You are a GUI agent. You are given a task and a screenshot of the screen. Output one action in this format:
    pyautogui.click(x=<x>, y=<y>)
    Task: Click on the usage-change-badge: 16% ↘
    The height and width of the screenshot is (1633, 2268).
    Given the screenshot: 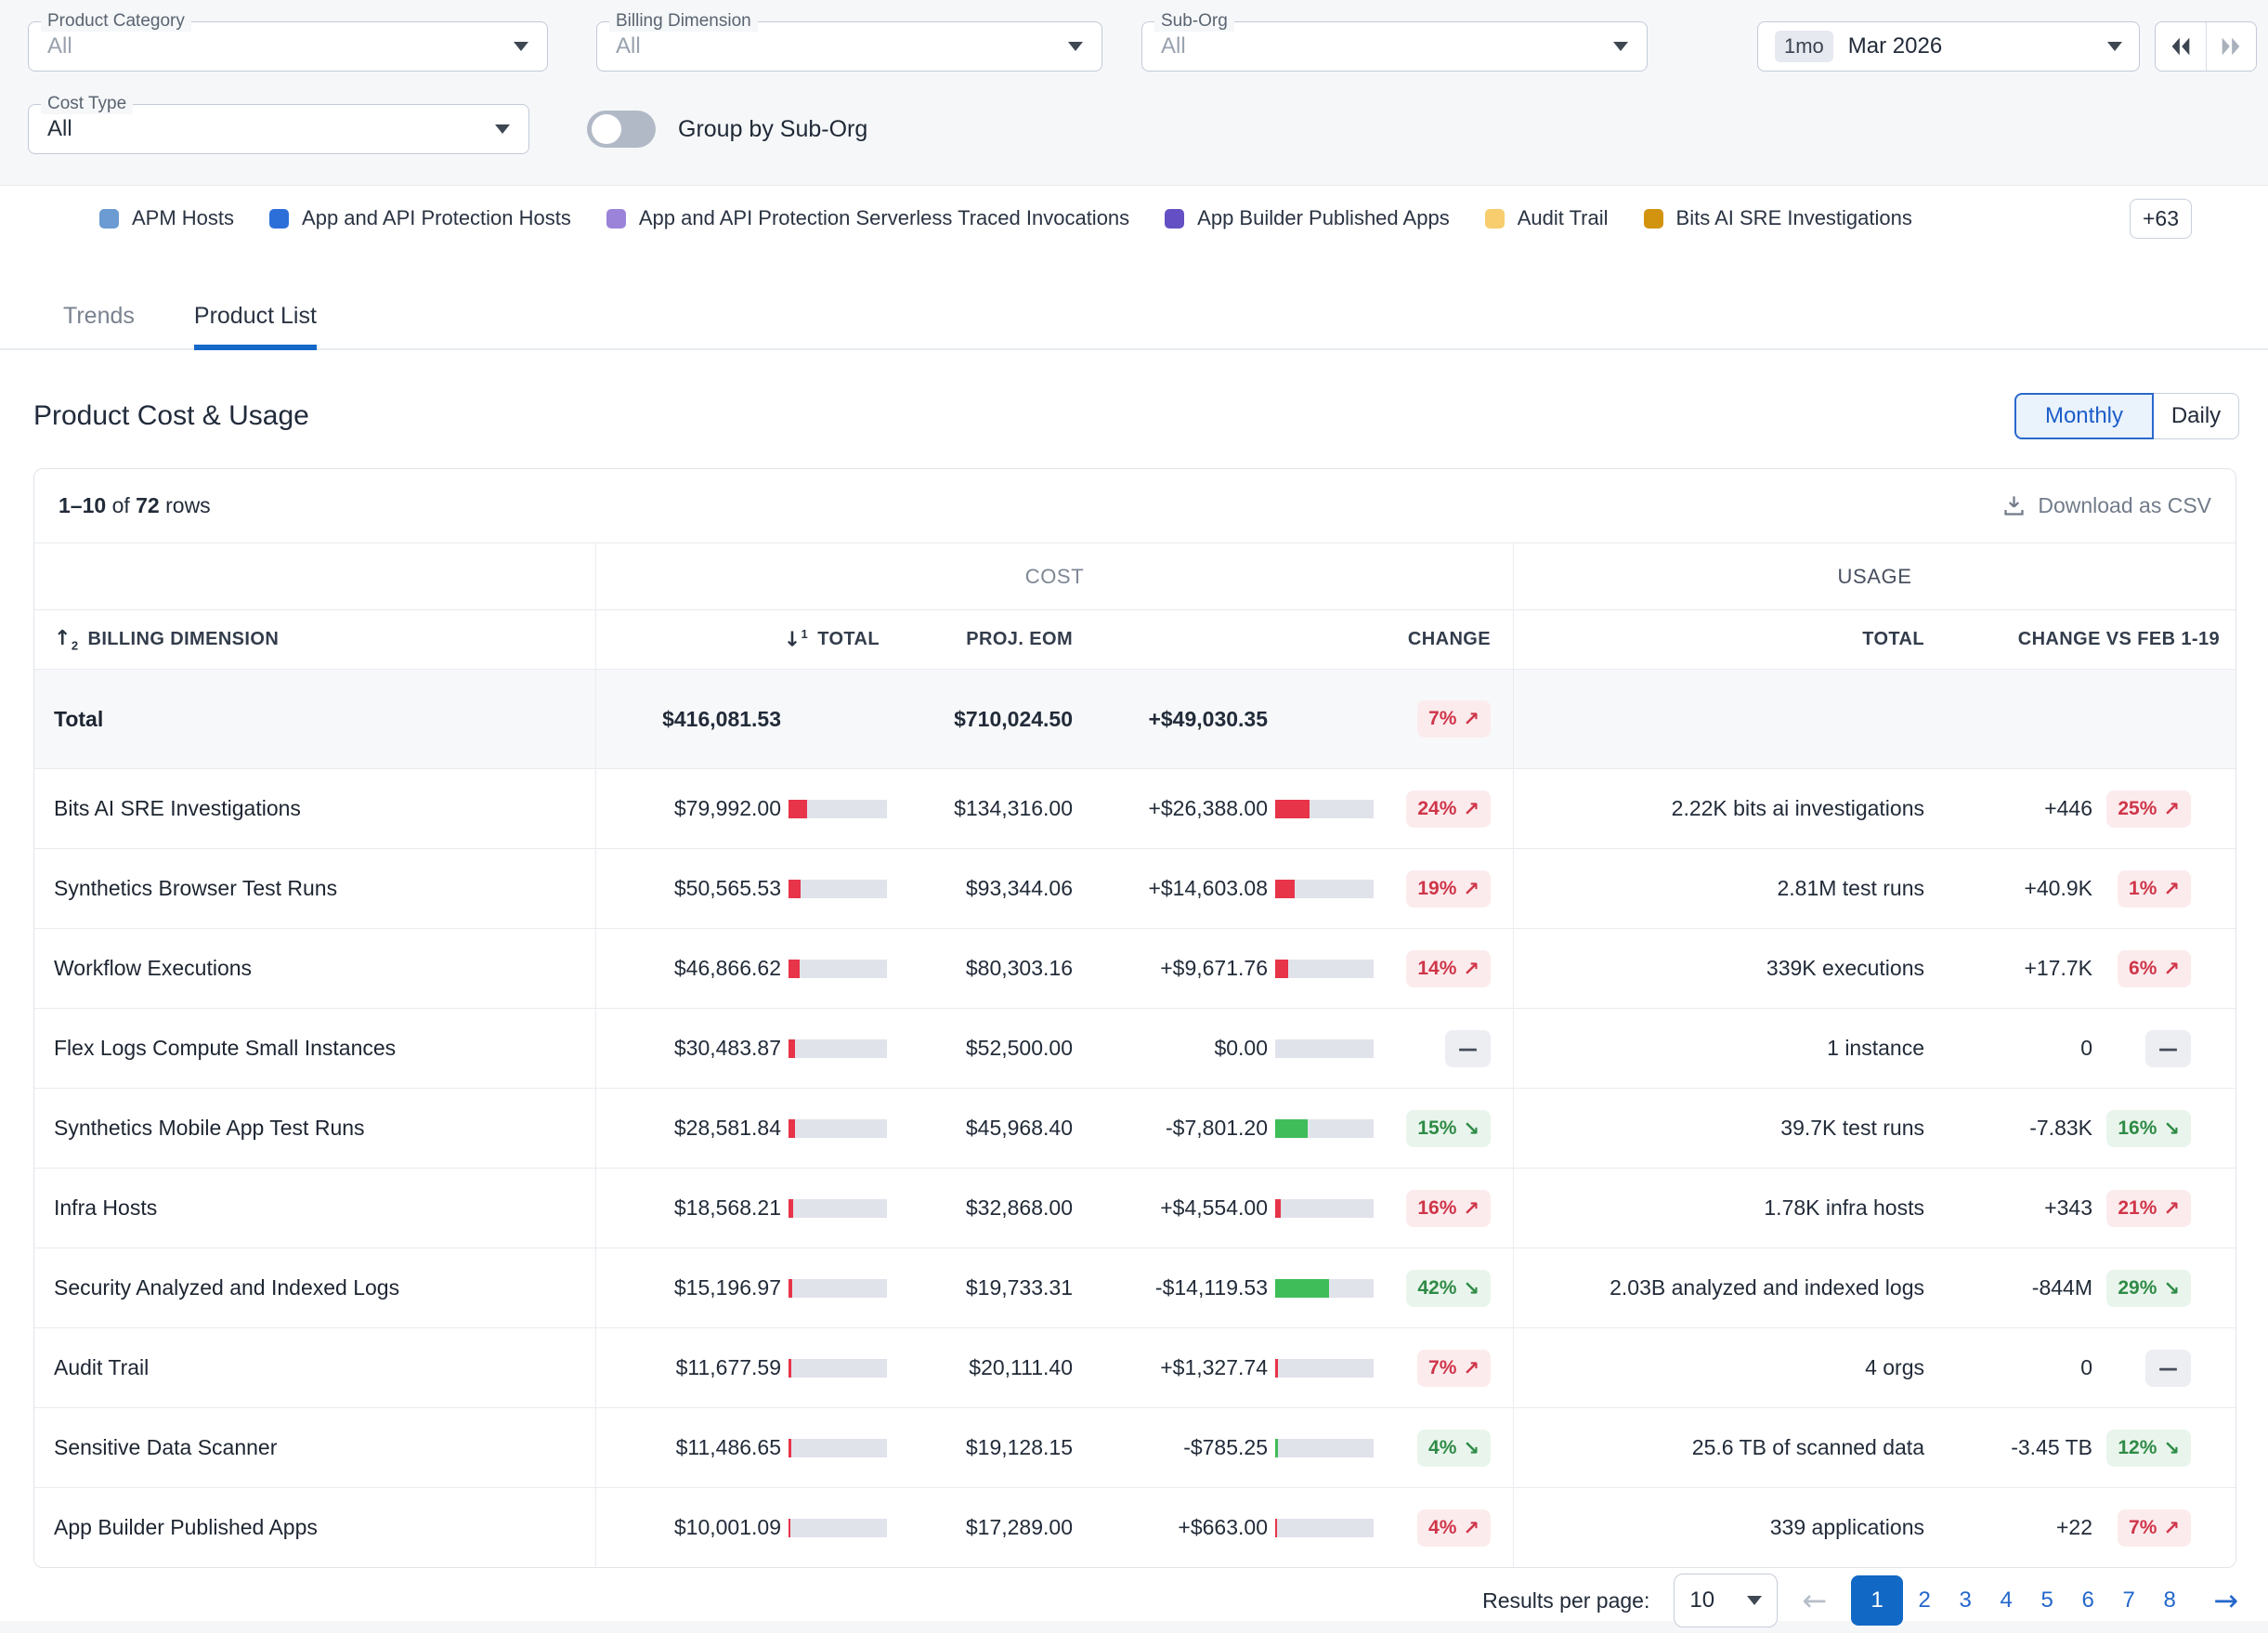 What is the action you would take?
    pyautogui.click(x=2148, y=1128)
    